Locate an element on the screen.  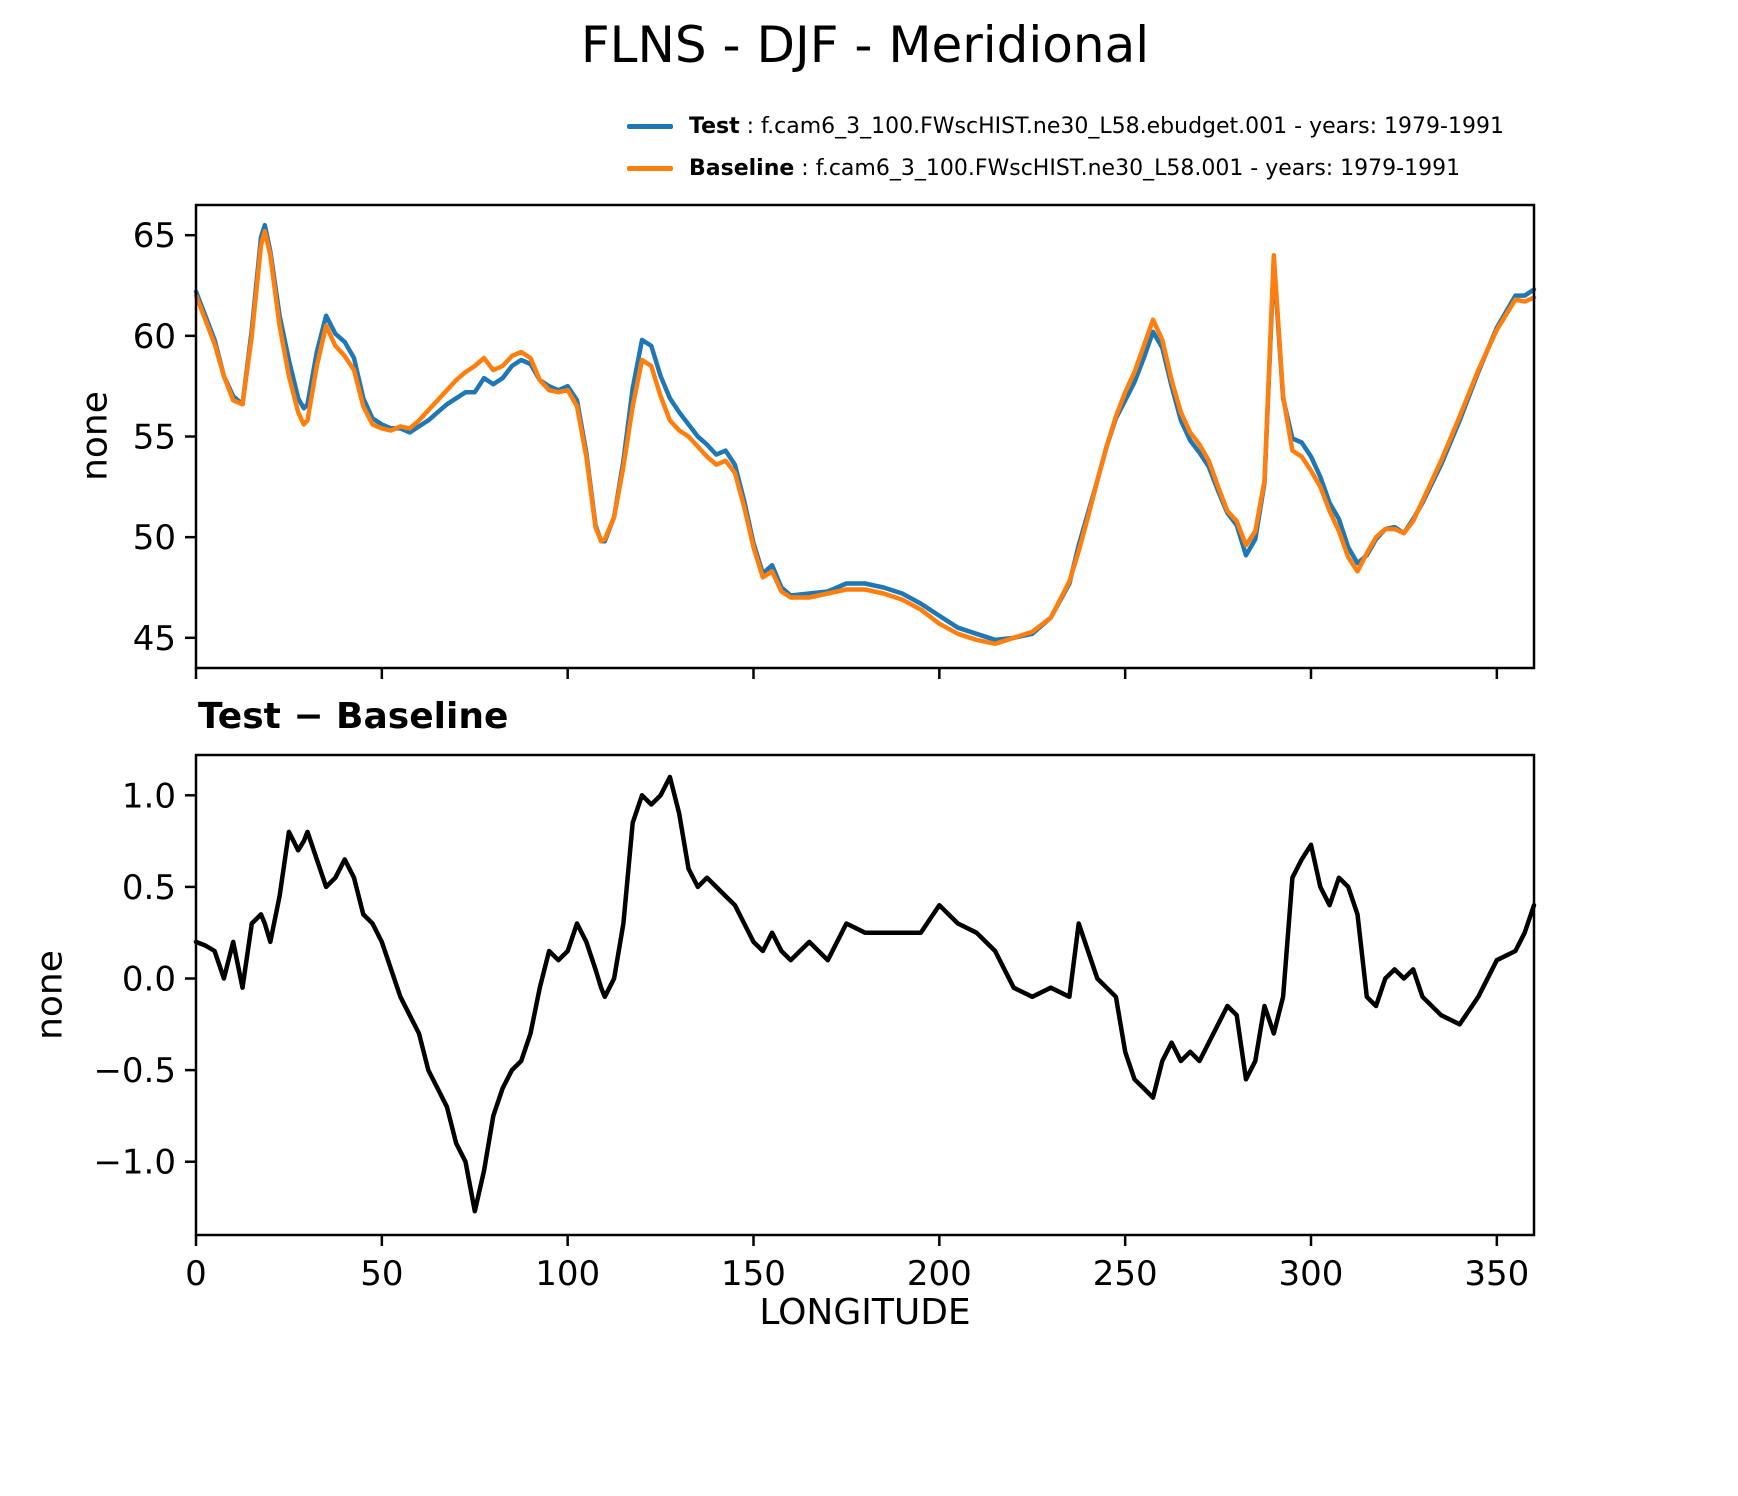
y-tick-label: 55 is located at coordinates (154, 438).